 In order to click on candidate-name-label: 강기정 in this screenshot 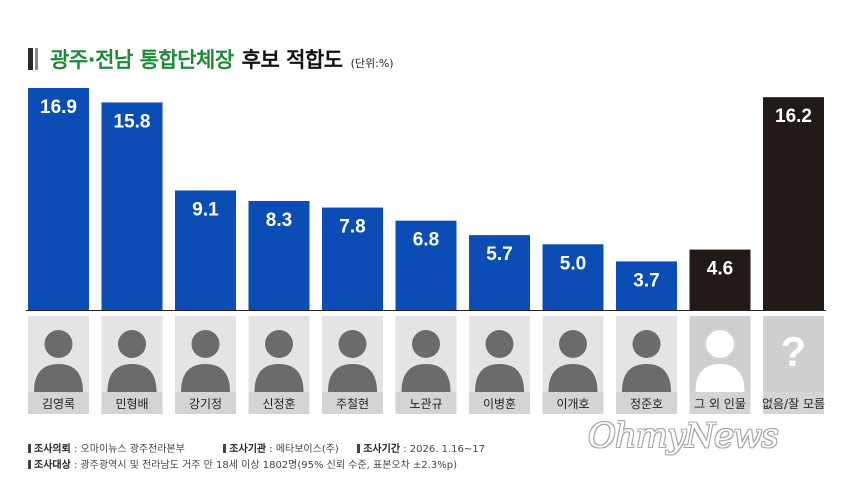, I will do `click(205, 404)`.